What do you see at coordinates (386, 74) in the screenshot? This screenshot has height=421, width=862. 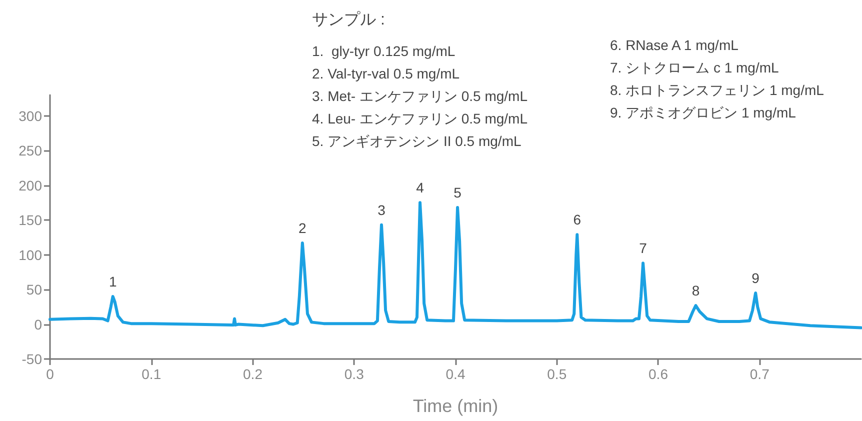 I see `text: 2. Val-tyr-val 0.5 mg/mL` at bounding box center [386, 74].